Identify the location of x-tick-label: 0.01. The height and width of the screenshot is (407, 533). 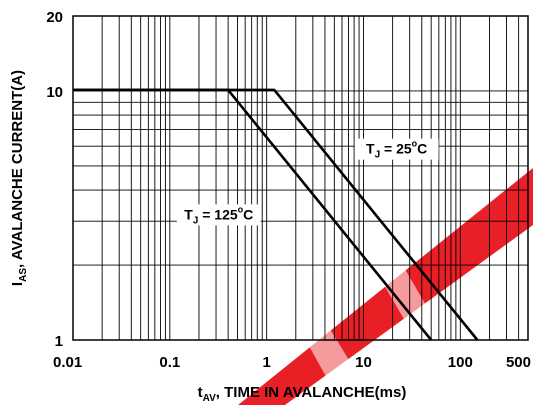
(67, 362).